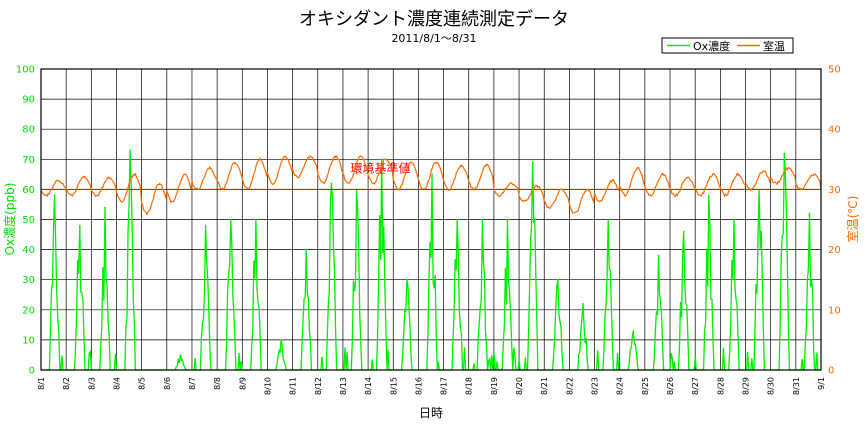  What do you see at coordinates (293, 386) in the screenshot?
I see `x-tick-label: 8/11` at bounding box center [293, 386].